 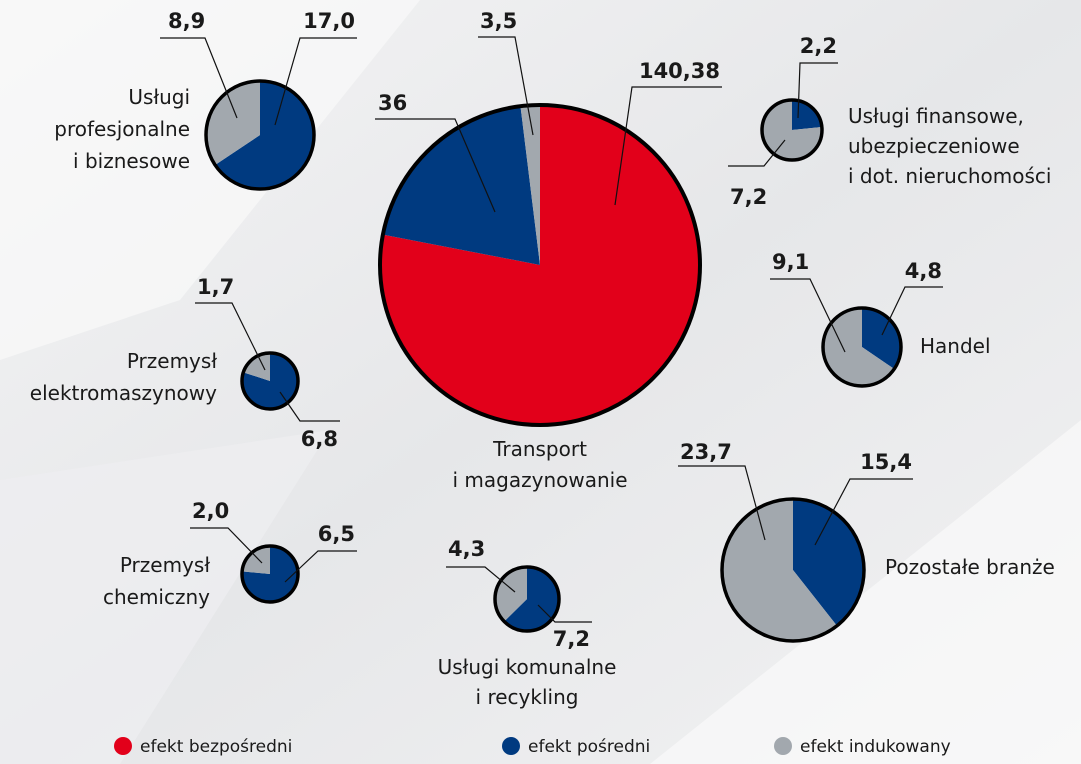 I want to click on legend-label: efekt bezpośredni, so click(x=216, y=747).